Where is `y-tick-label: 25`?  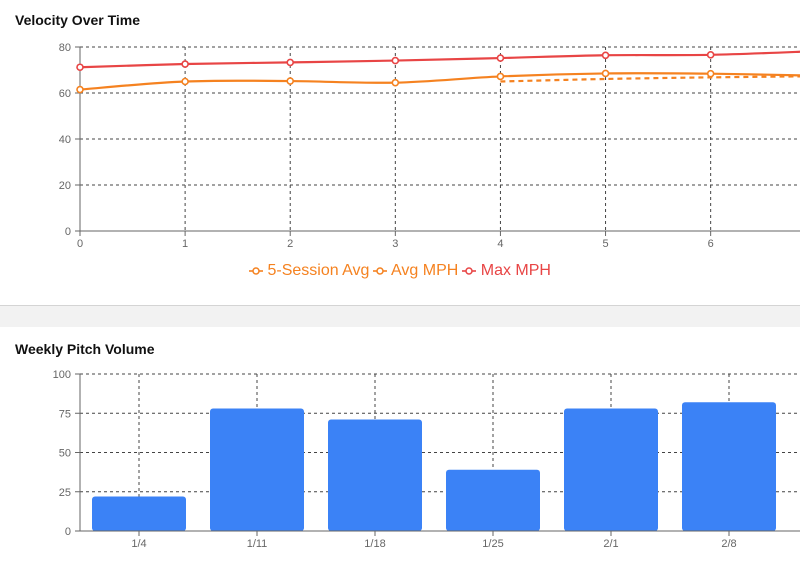 y-tick-label: 25 is located at coordinates (65, 493).